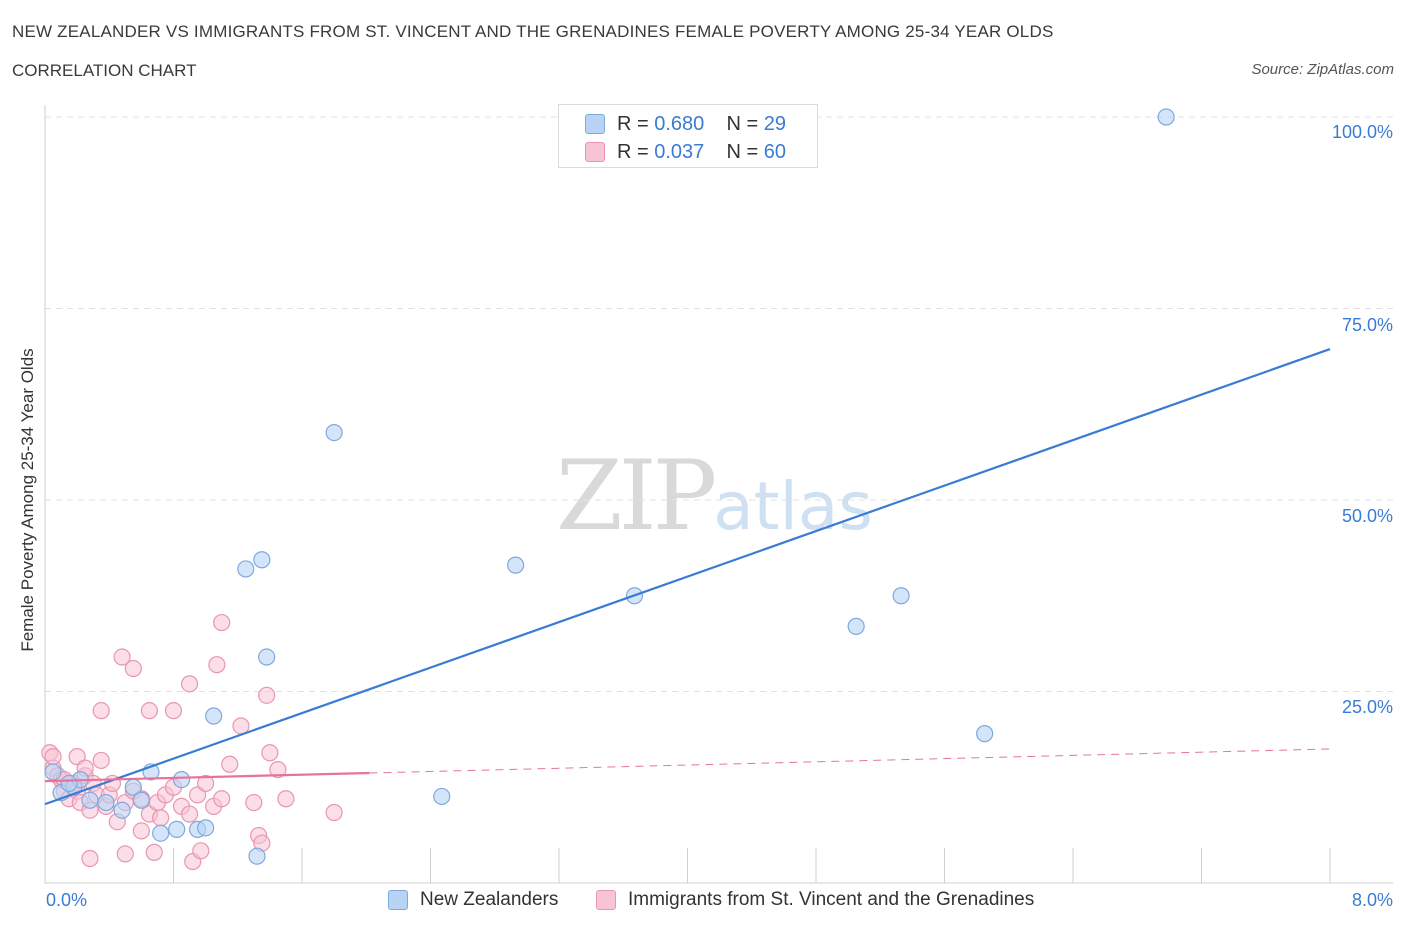 The image size is (1406, 930). I want to click on y-tick-label: 75.0%, so click(1367, 325).